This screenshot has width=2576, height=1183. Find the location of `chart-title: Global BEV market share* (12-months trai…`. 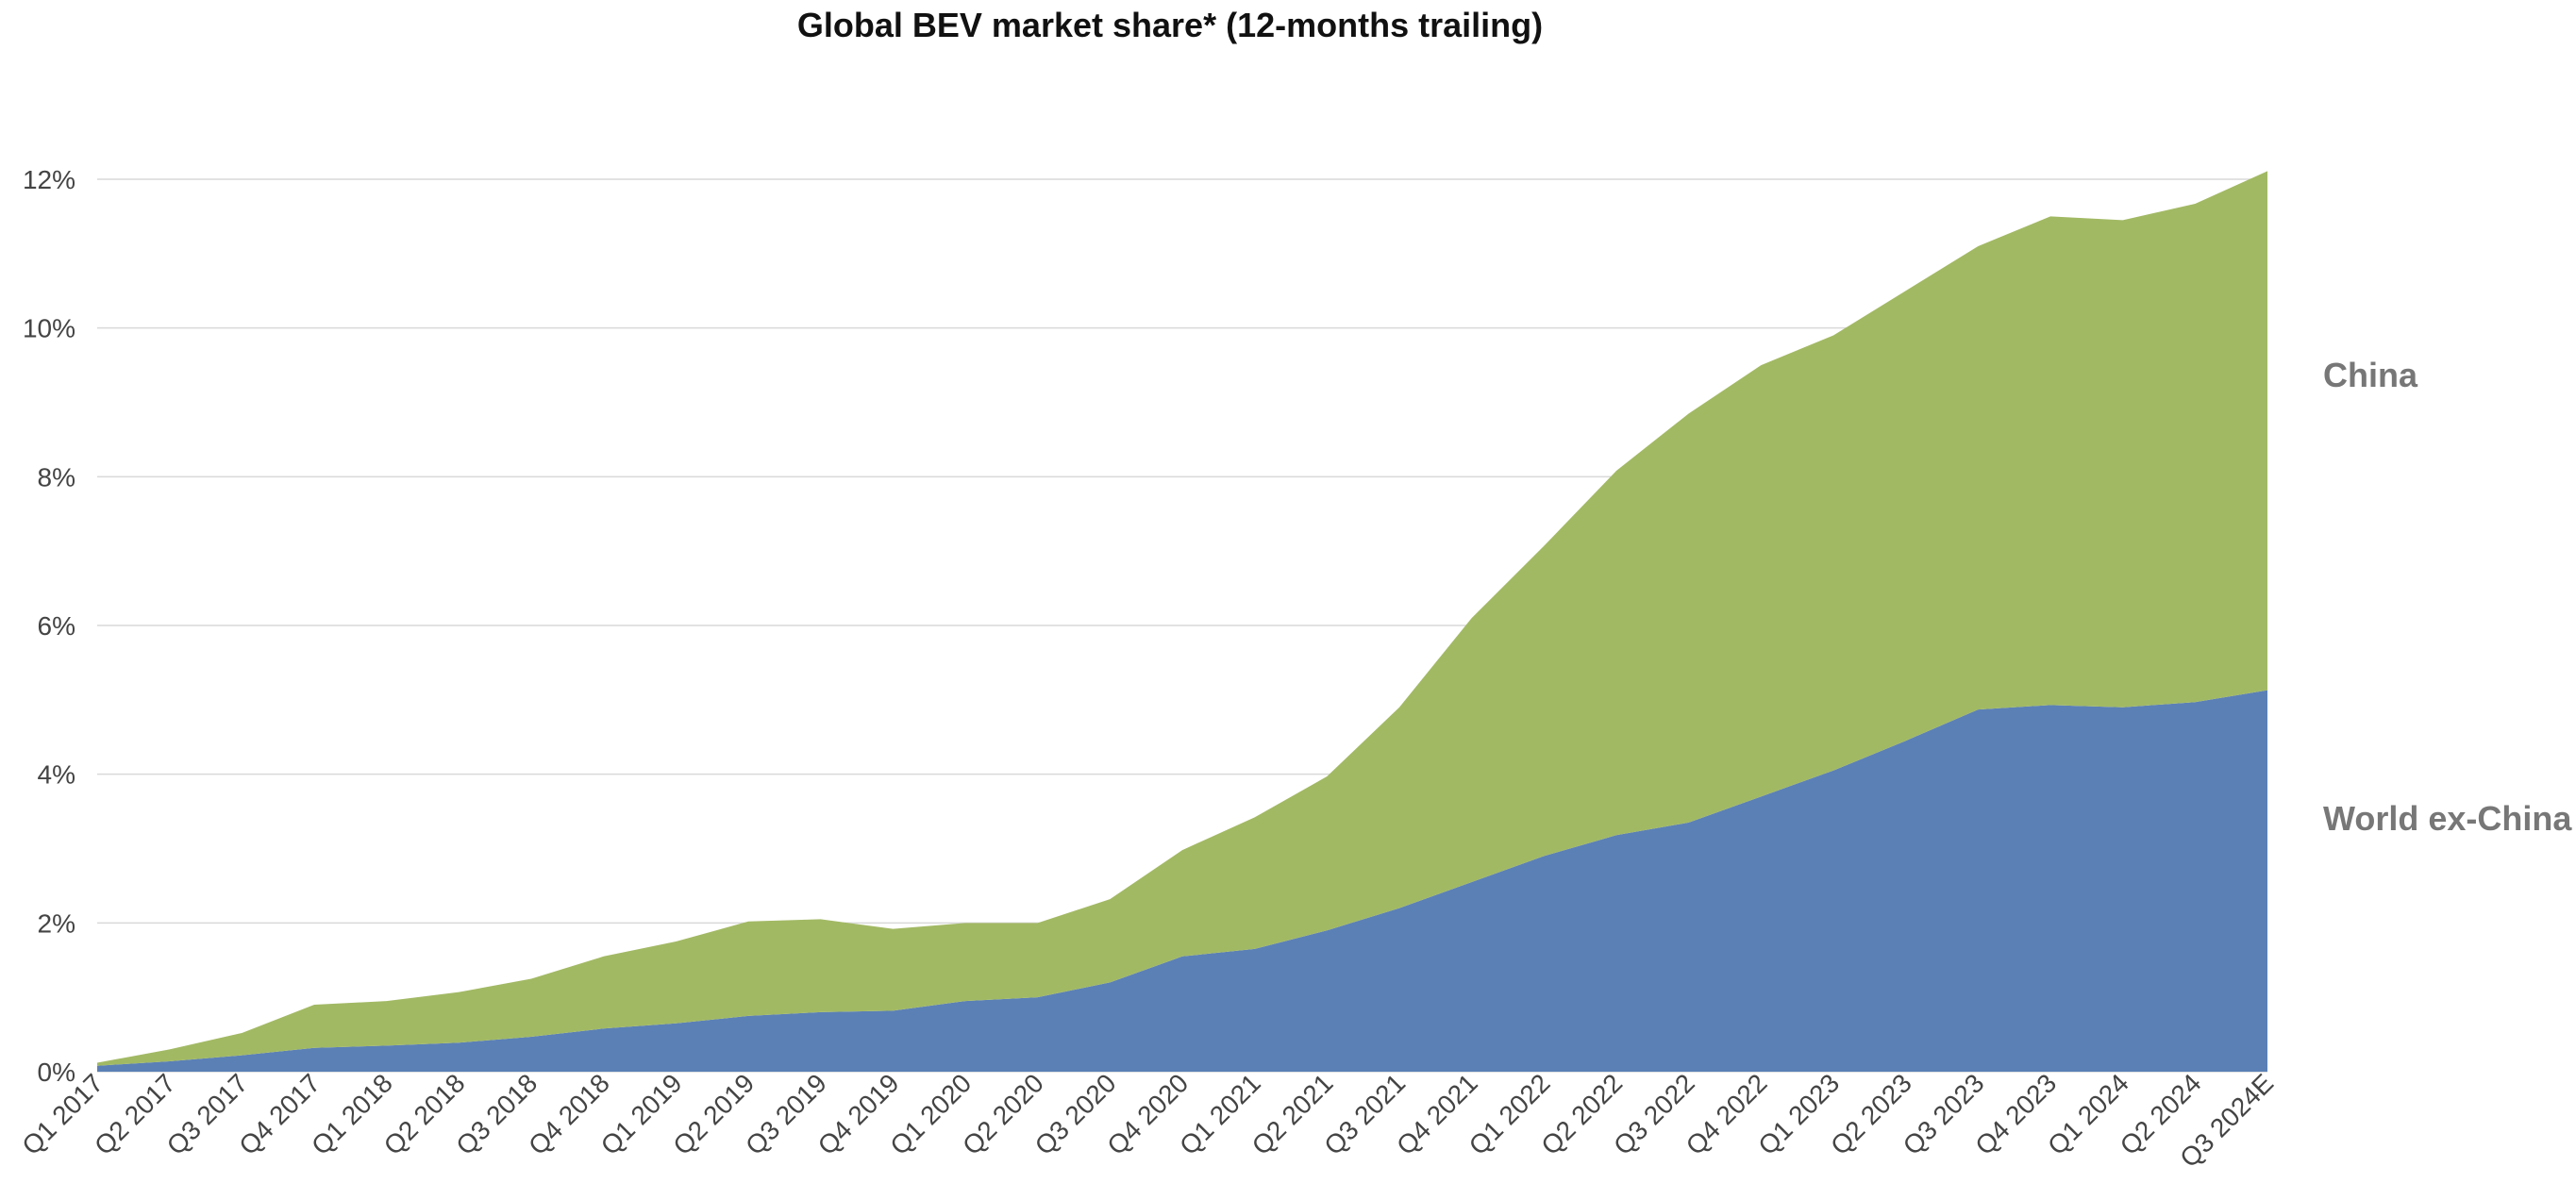

chart-title: Global BEV market share* (12-months trai… is located at coordinates (1170, 25).